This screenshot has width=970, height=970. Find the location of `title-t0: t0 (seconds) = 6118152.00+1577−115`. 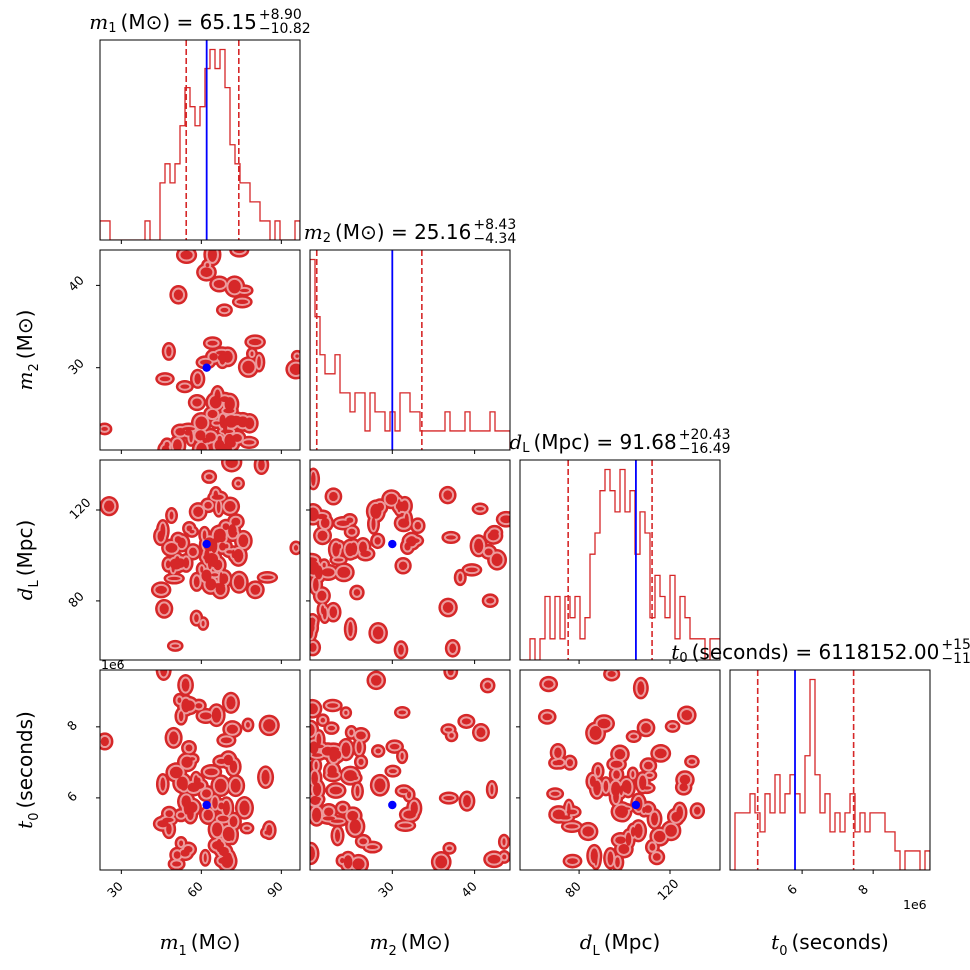

title-t0: t0 (seconds) = 6118152.00+1577−115 is located at coordinates (820, 652).